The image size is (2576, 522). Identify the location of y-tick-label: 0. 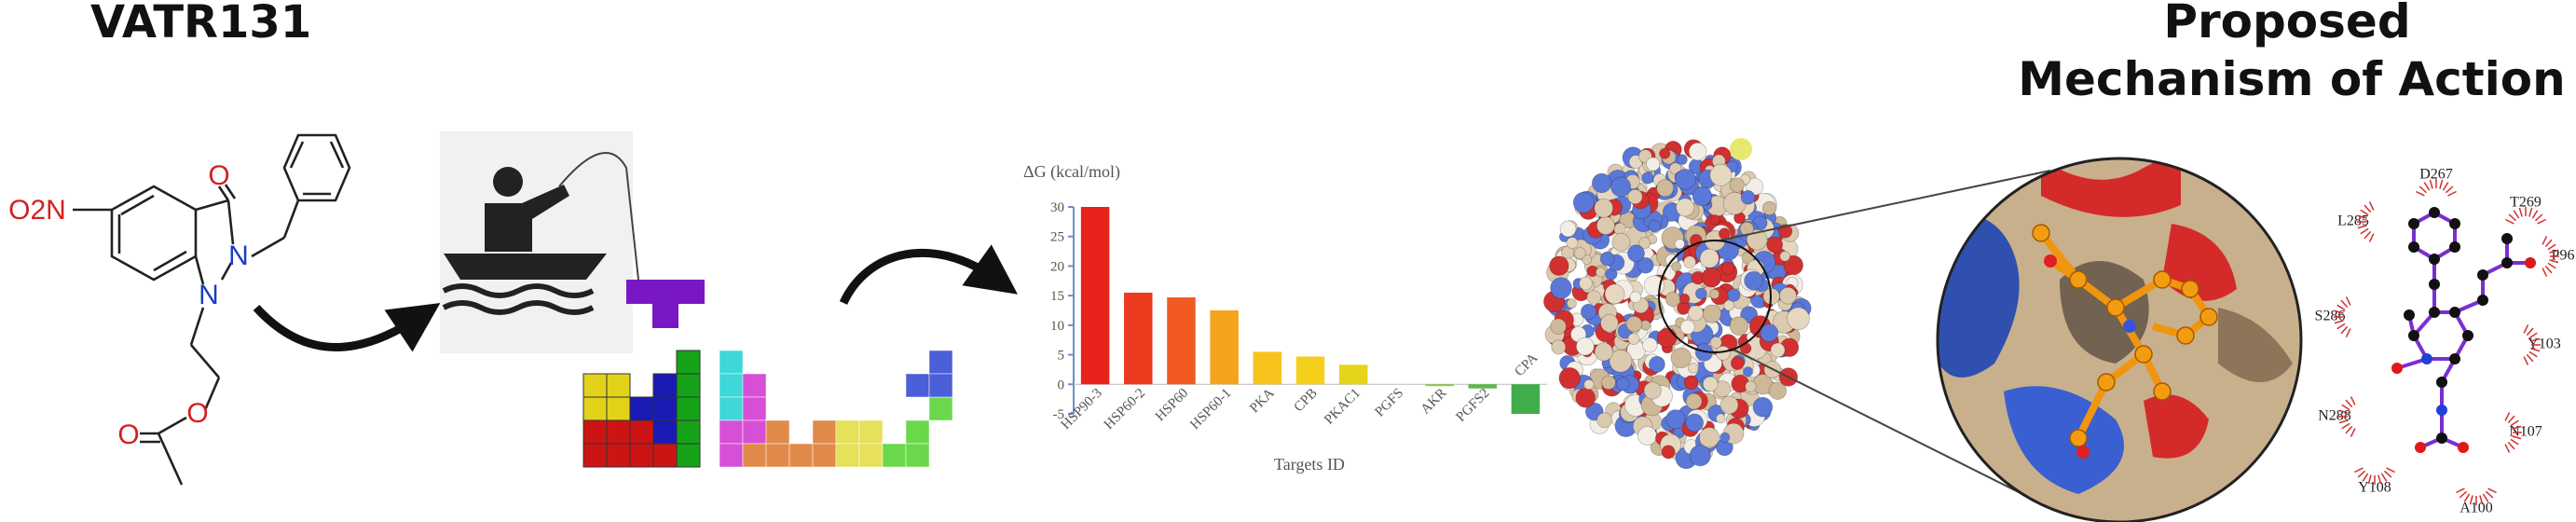
(1061, 385).